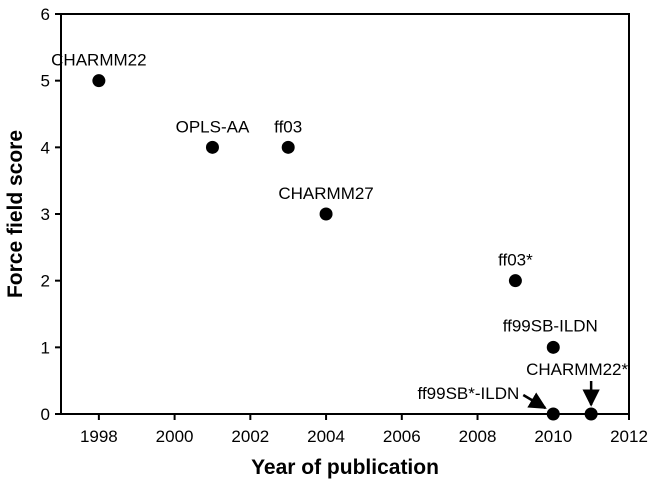  Describe the element at coordinates (561, 395) in the screenshot. I see `annotation-arrows` at that location.